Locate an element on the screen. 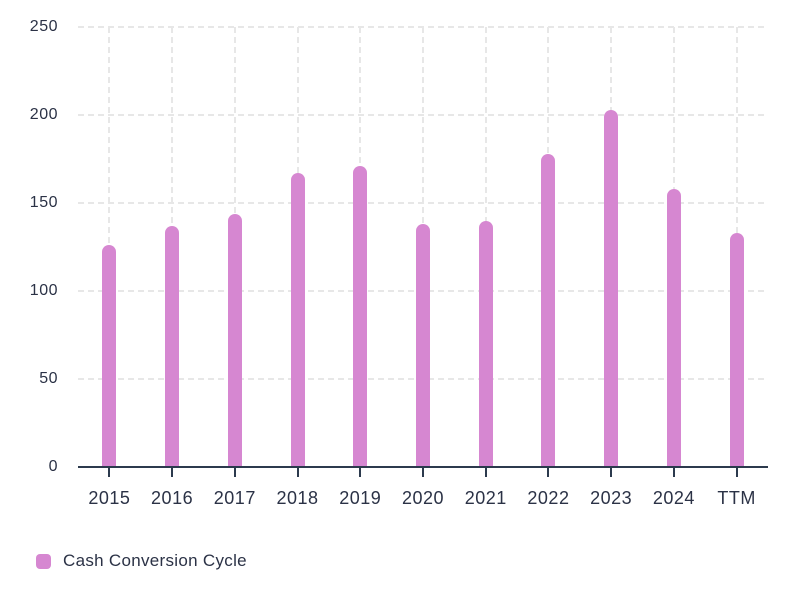 This screenshot has height=601, width=804. y-axis-label-0: 0 is located at coordinates (53, 466).